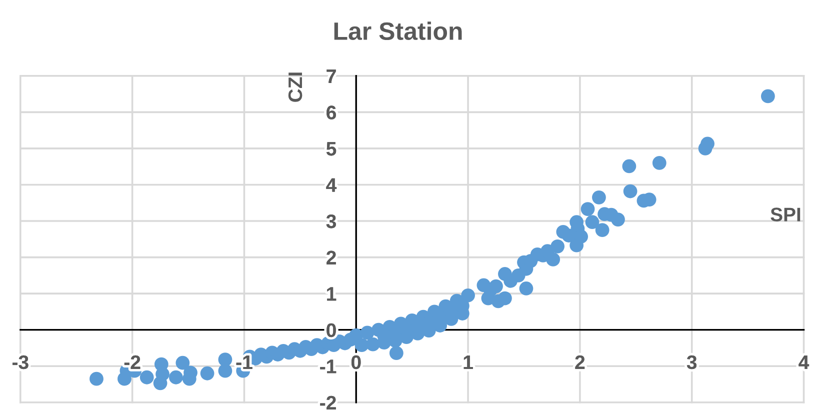 The width and height of the screenshot is (816, 417). I want to click on x-axis-title: SPI, so click(785, 215).